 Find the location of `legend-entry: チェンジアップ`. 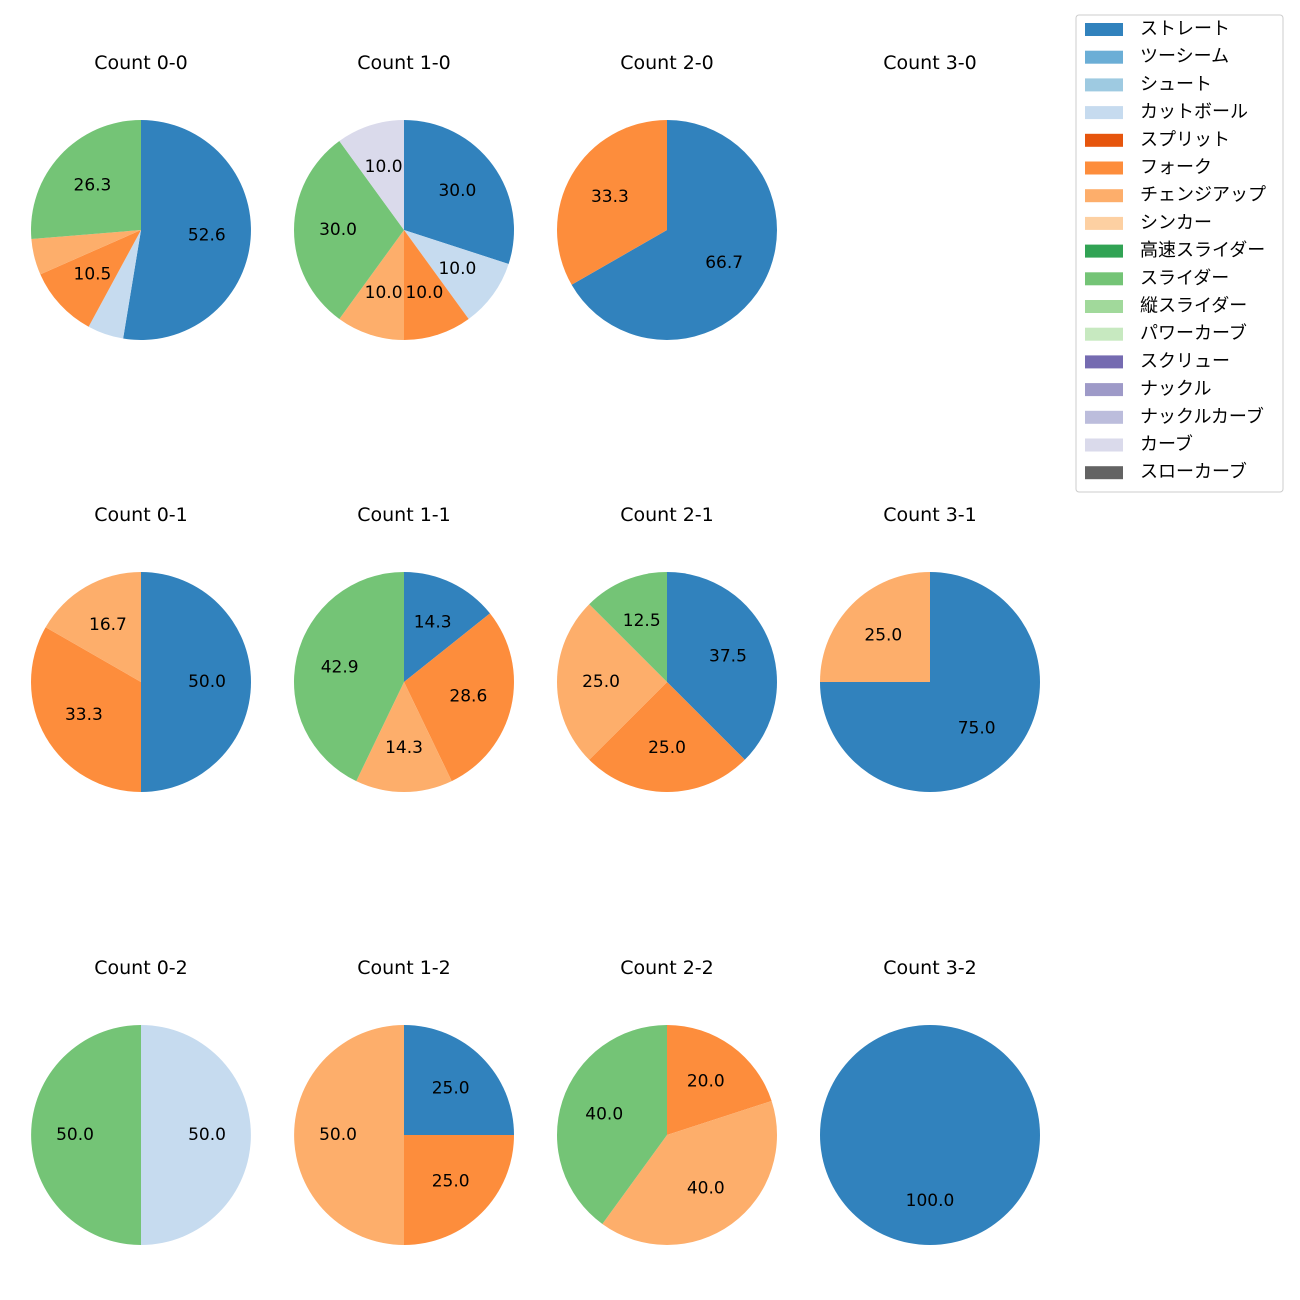

legend-entry: チェンジアップ is located at coordinates (1175, 195).